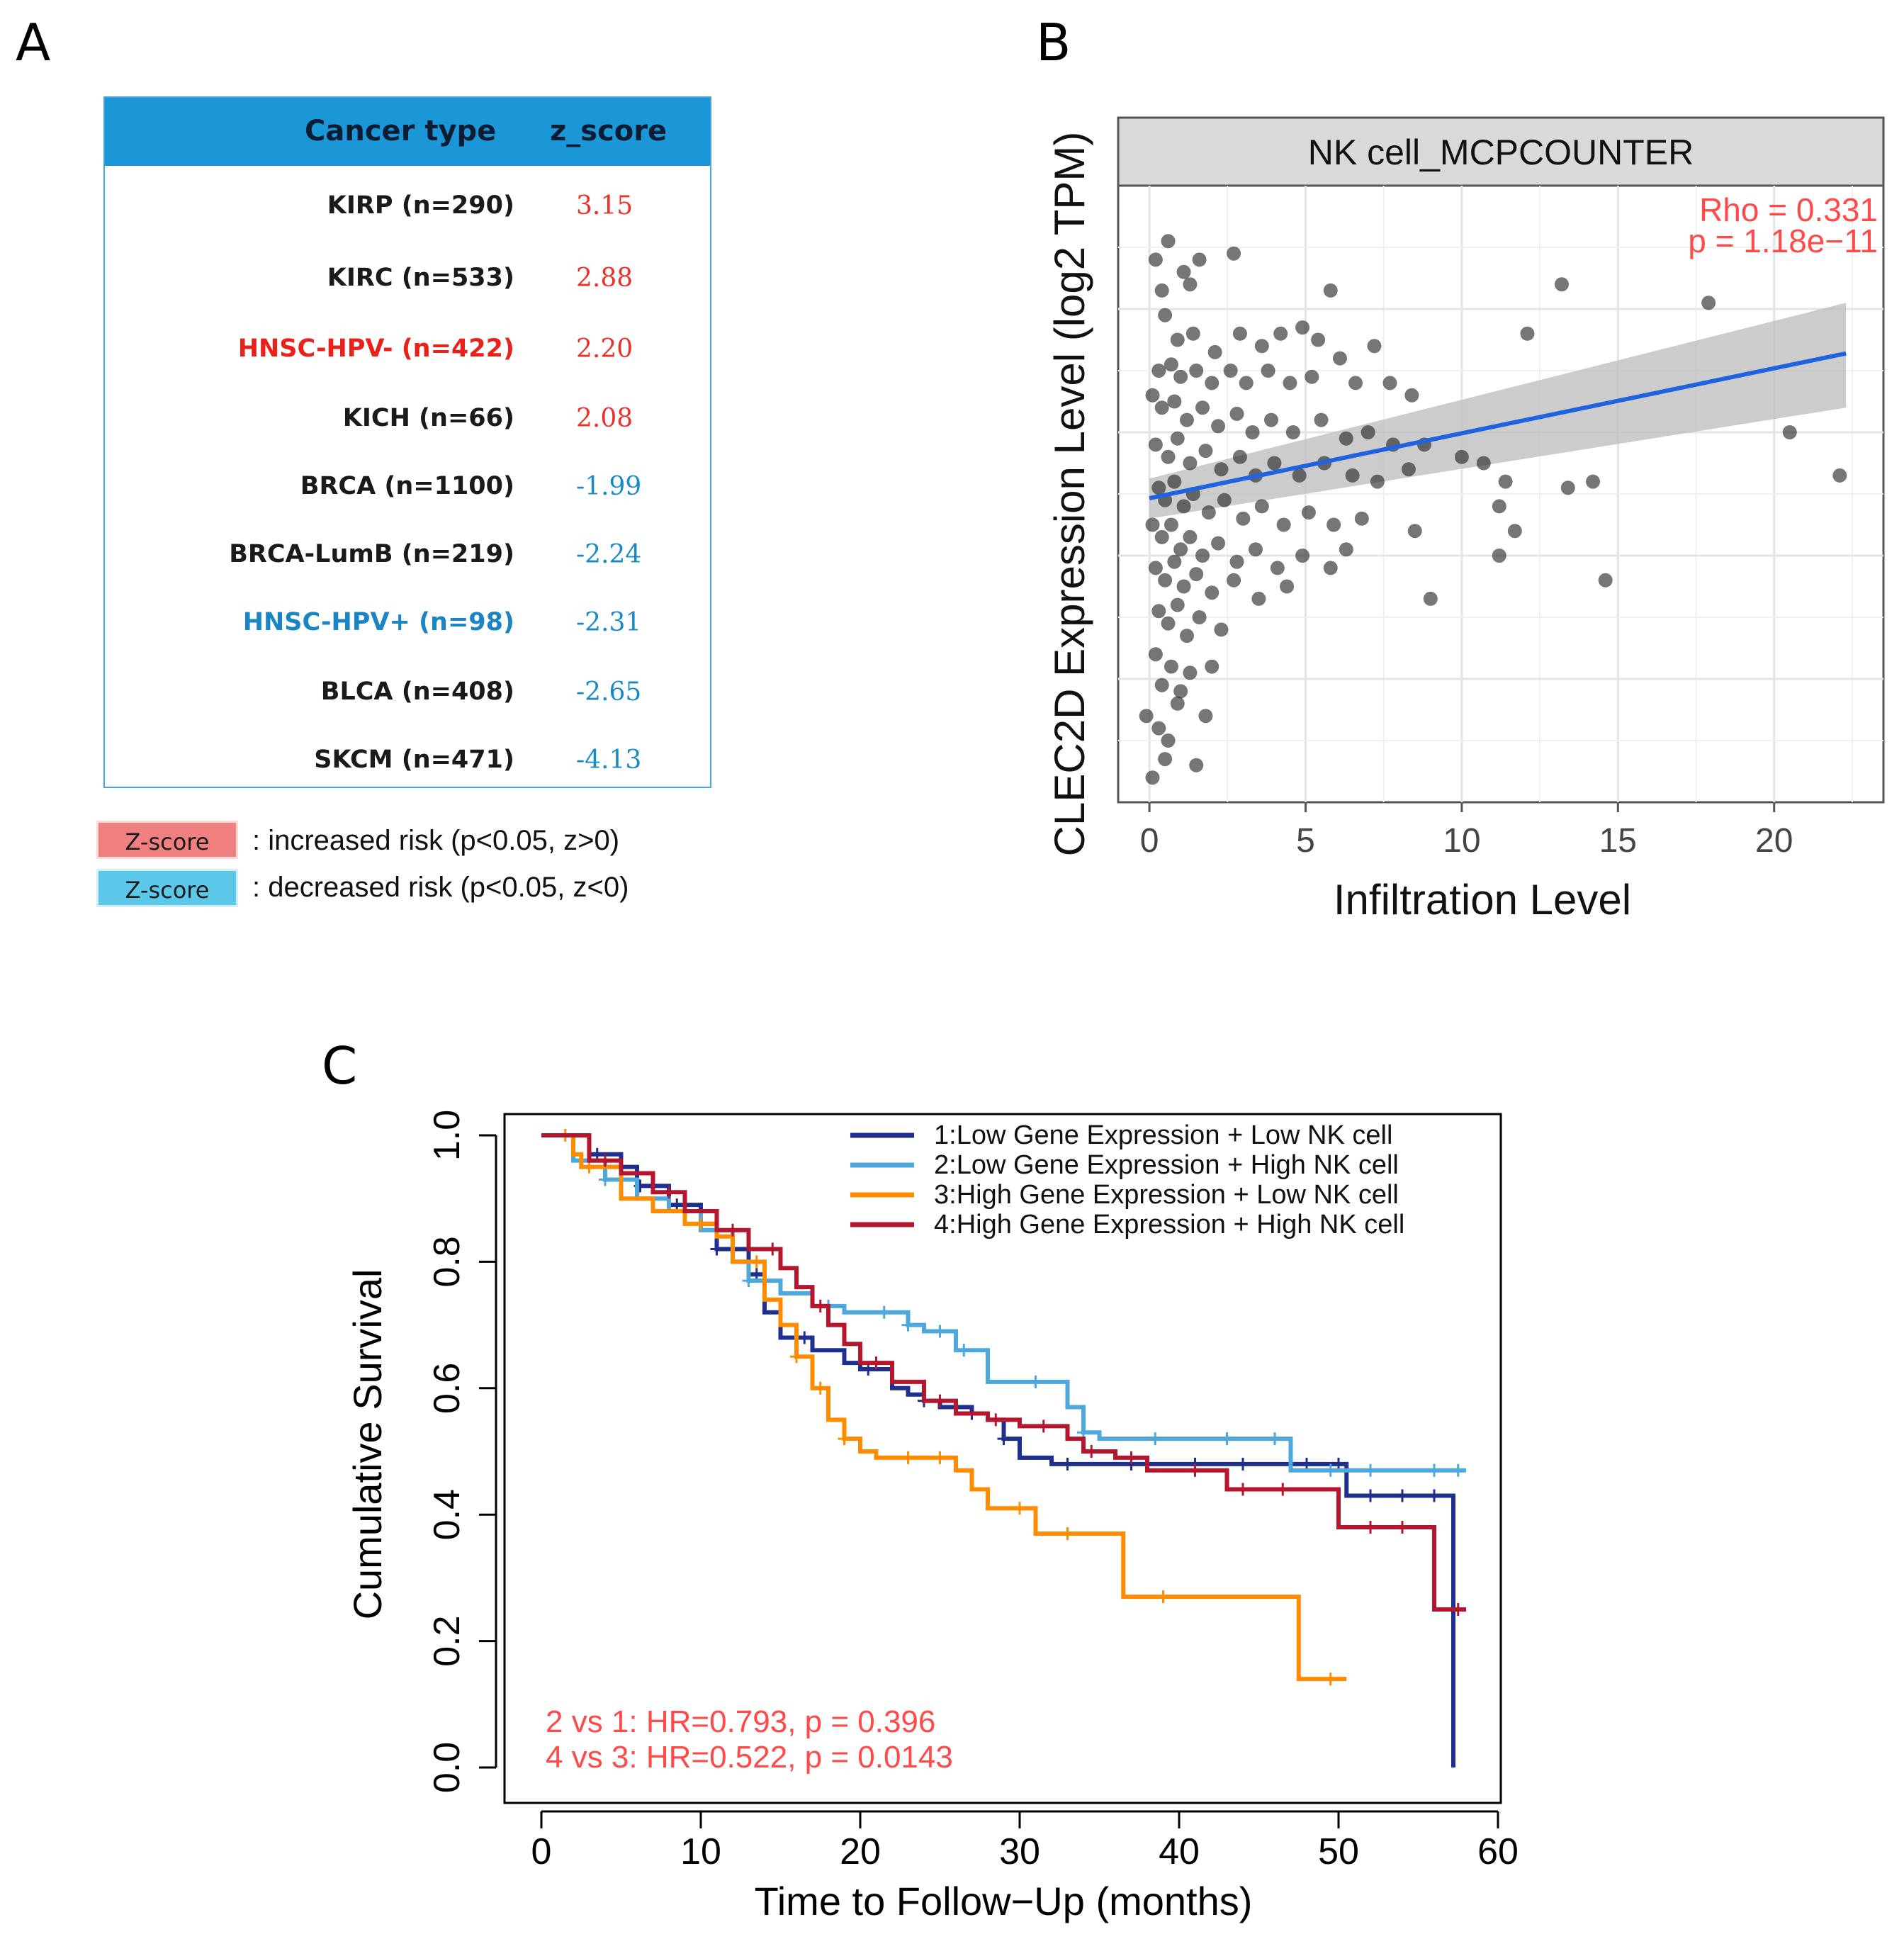 The image size is (1904, 1956). Describe the element at coordinates (1618, 841) in the screenshot. I see `x-tick-label: 15` at that location.